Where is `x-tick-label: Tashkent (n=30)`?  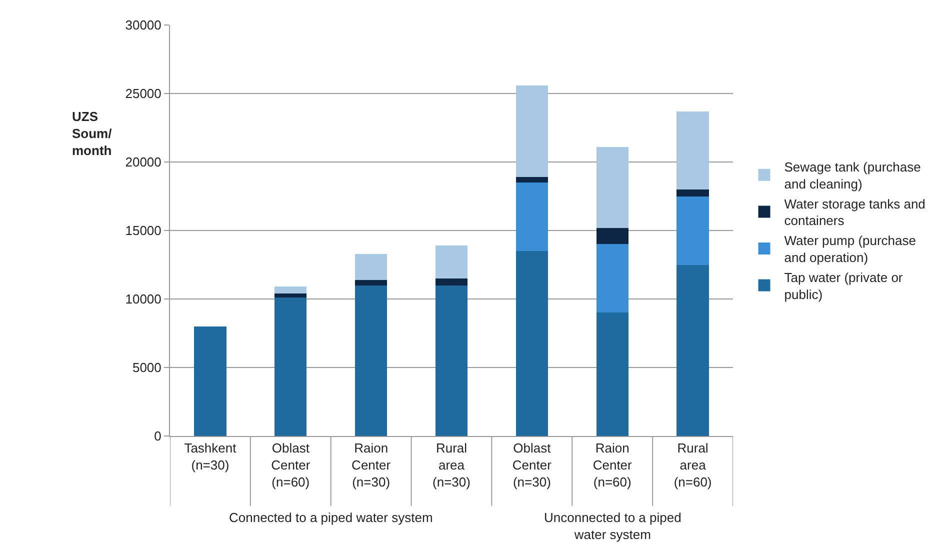 x-tick-label: Tashkent (n=30) is located at coordinates (210, 456).